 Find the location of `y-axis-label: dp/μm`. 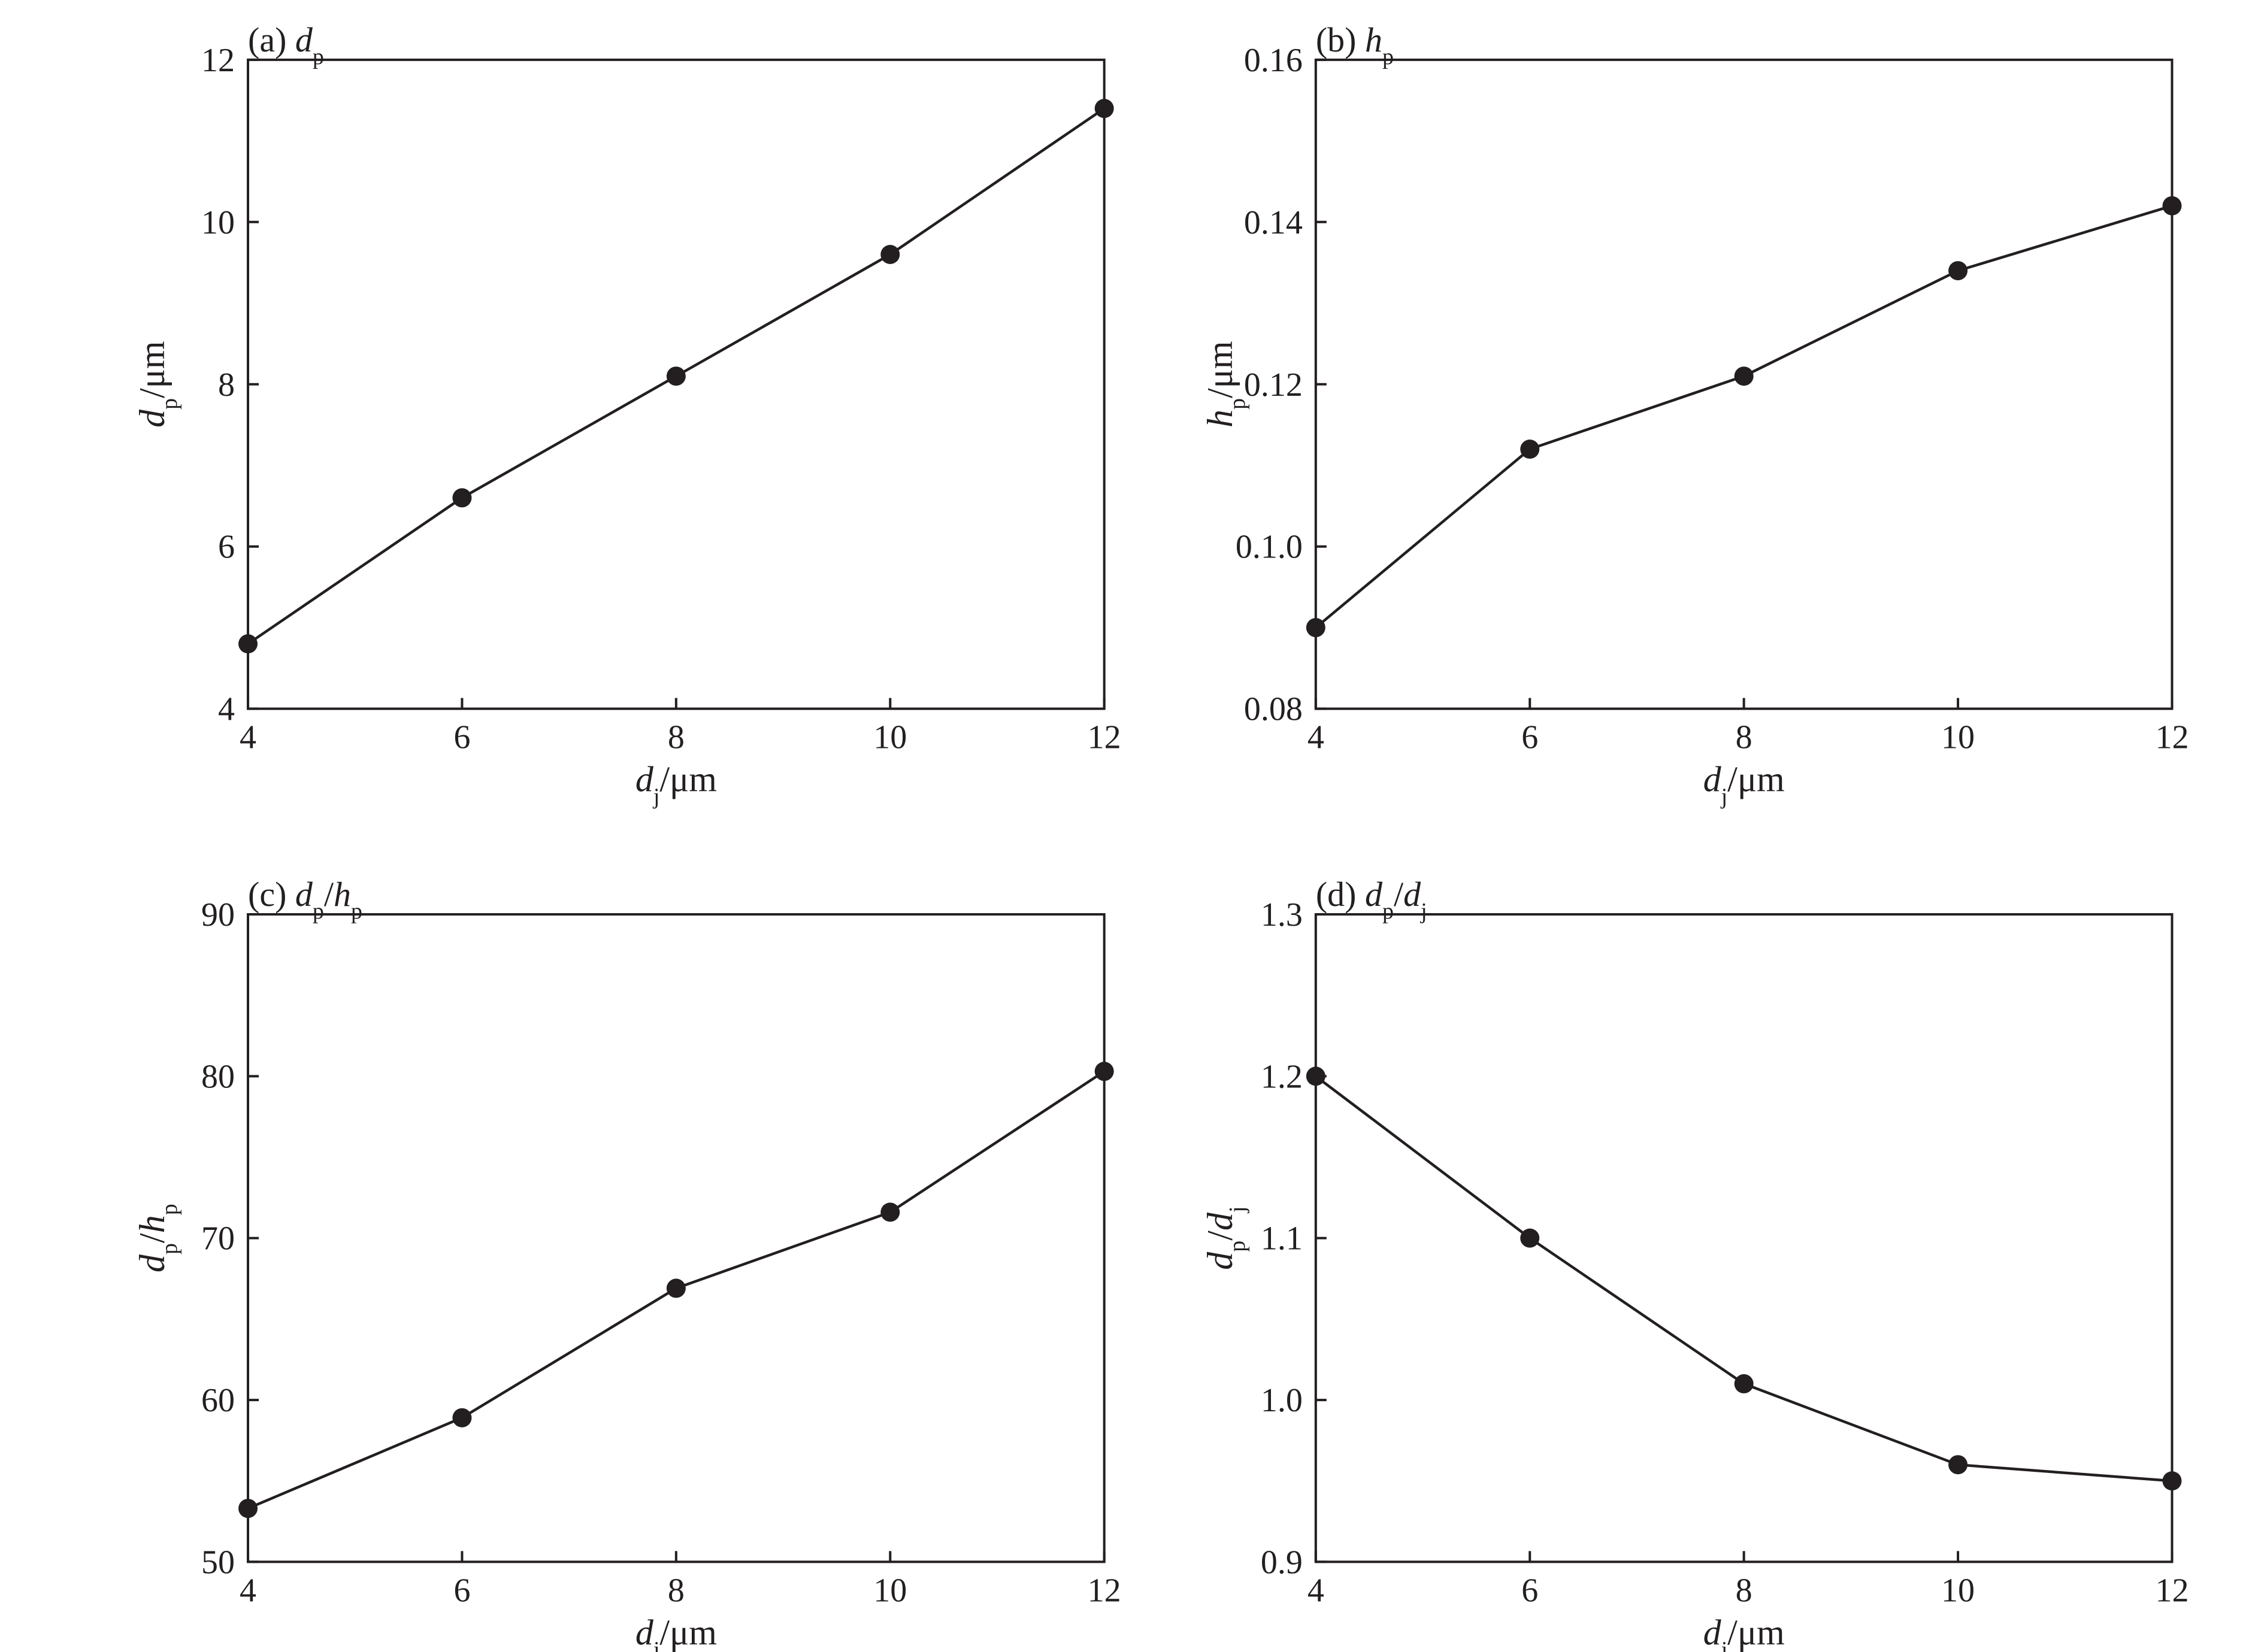

y-axis-label: dp/μm is located at coordinates (157, 385).